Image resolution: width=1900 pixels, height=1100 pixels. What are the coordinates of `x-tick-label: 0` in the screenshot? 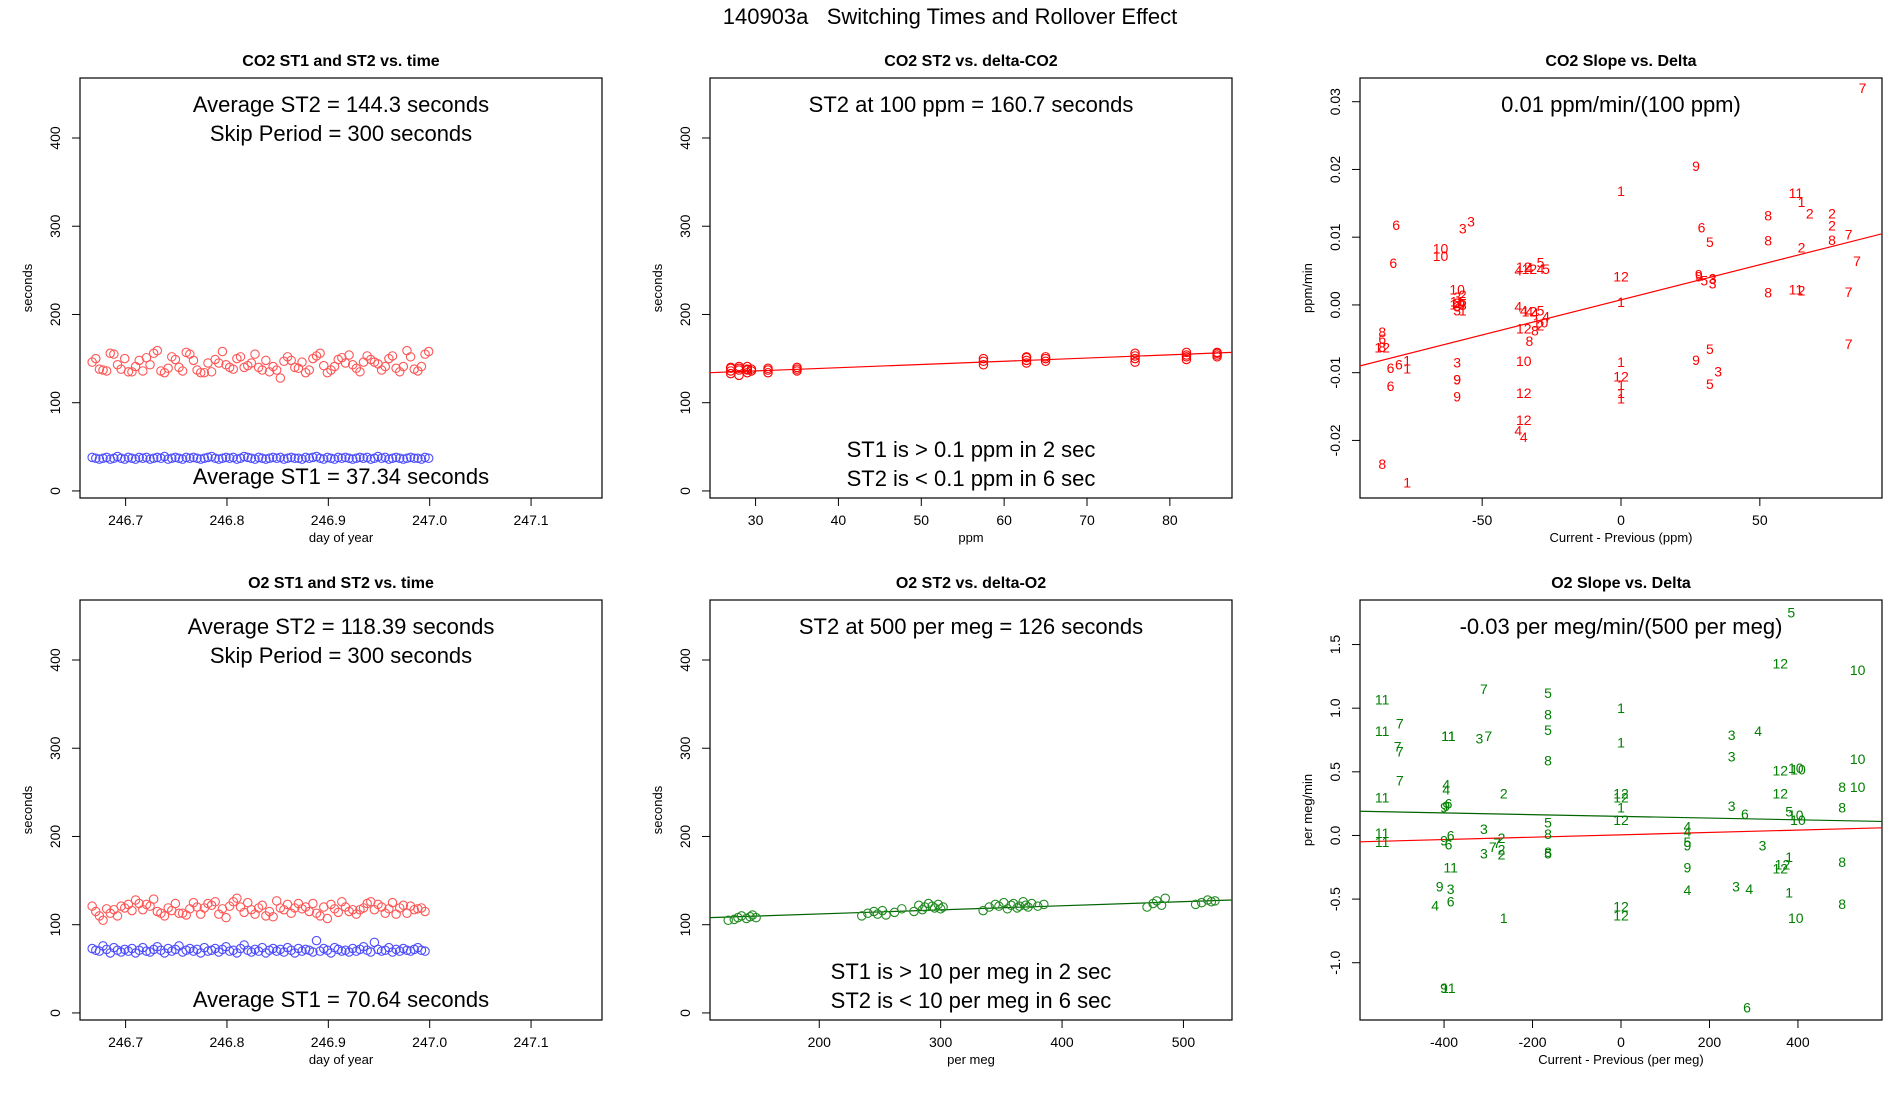 It's located at (1621, 520).